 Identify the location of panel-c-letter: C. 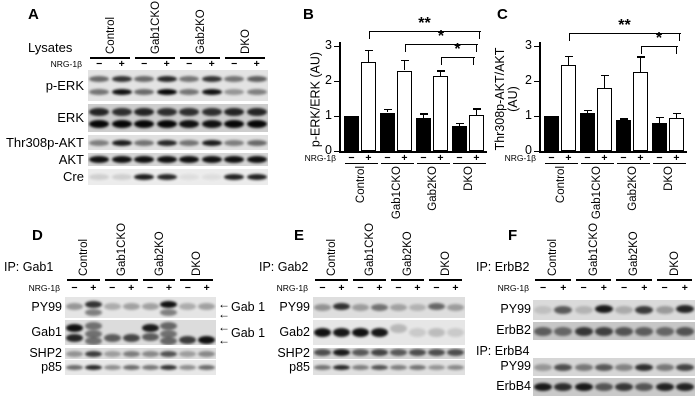
(502, 14).